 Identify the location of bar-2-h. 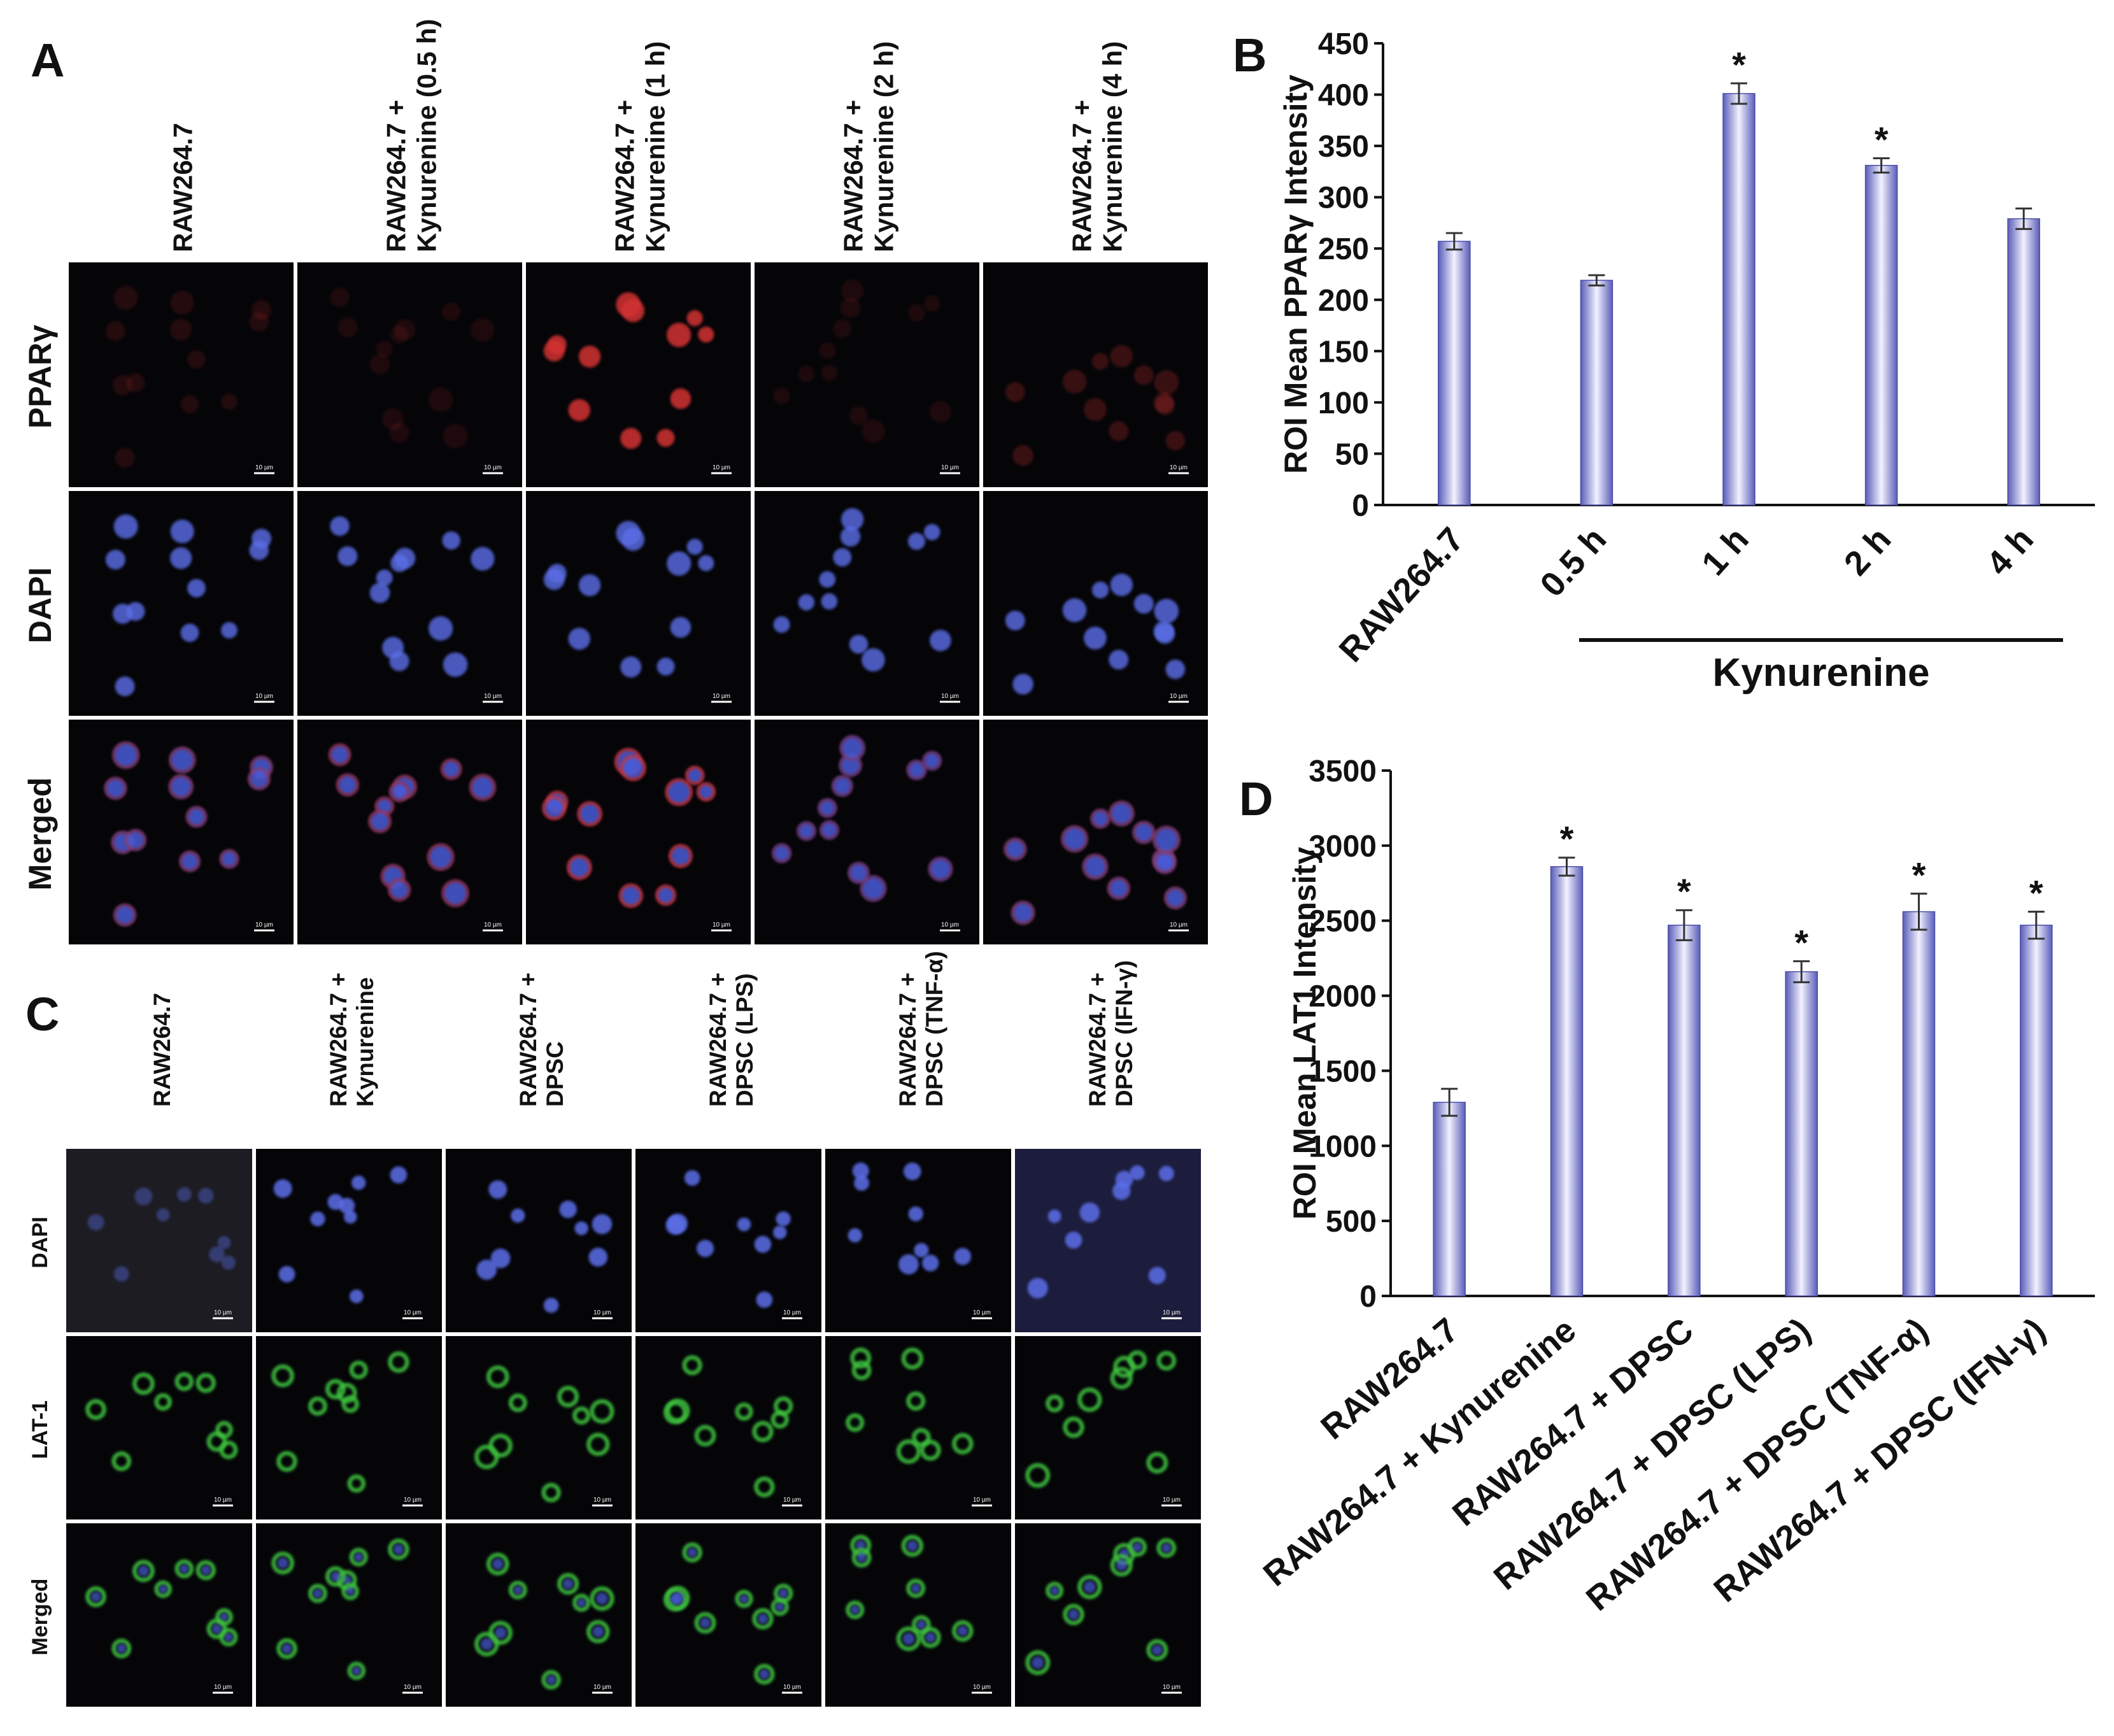
(1881, 335).